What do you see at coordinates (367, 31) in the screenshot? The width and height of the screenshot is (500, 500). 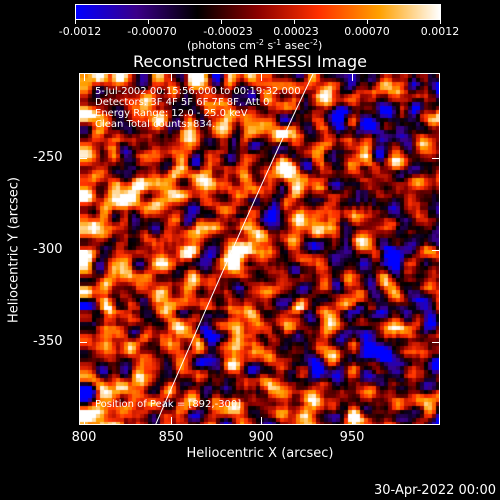 I see `colorbar-label: 0.00070` at bounding box center [367, 31].